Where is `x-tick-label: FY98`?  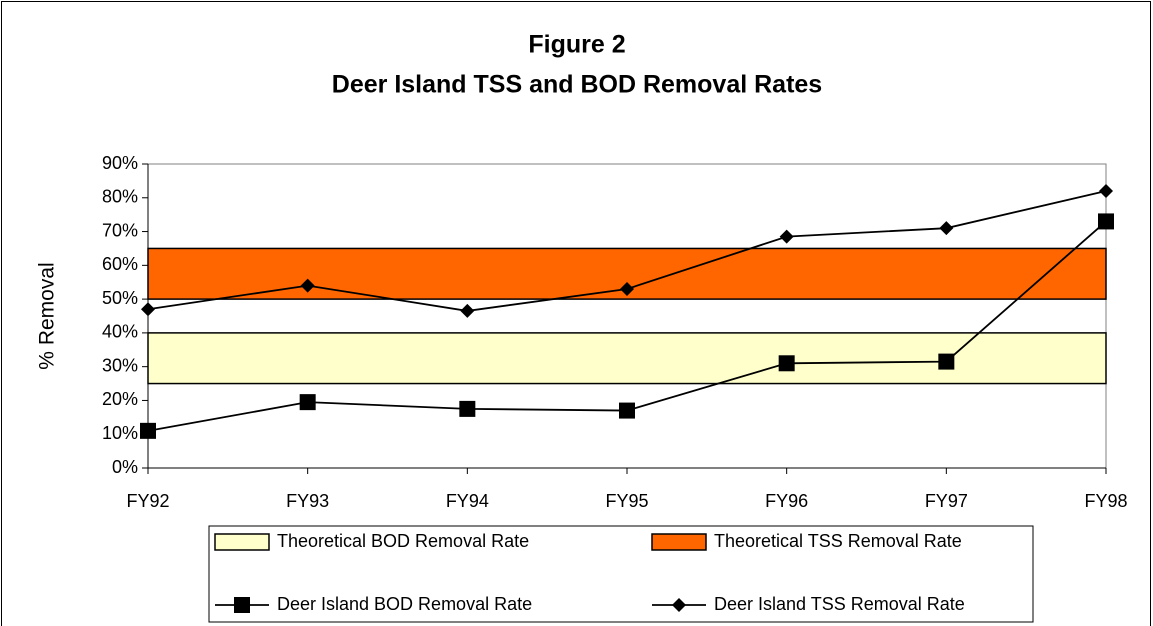
x-tick-label: FY98 is located at coordinates (1105, 501).